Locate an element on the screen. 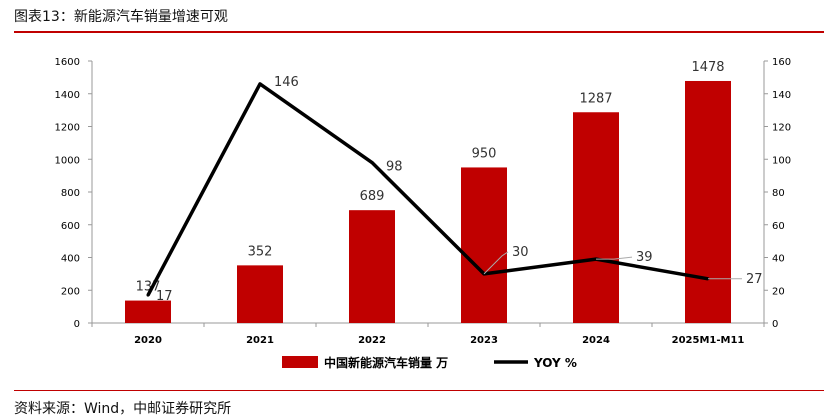 The image size is (838, 419). right-axis-tick-label: 20 is located at coordinates (778, 291).